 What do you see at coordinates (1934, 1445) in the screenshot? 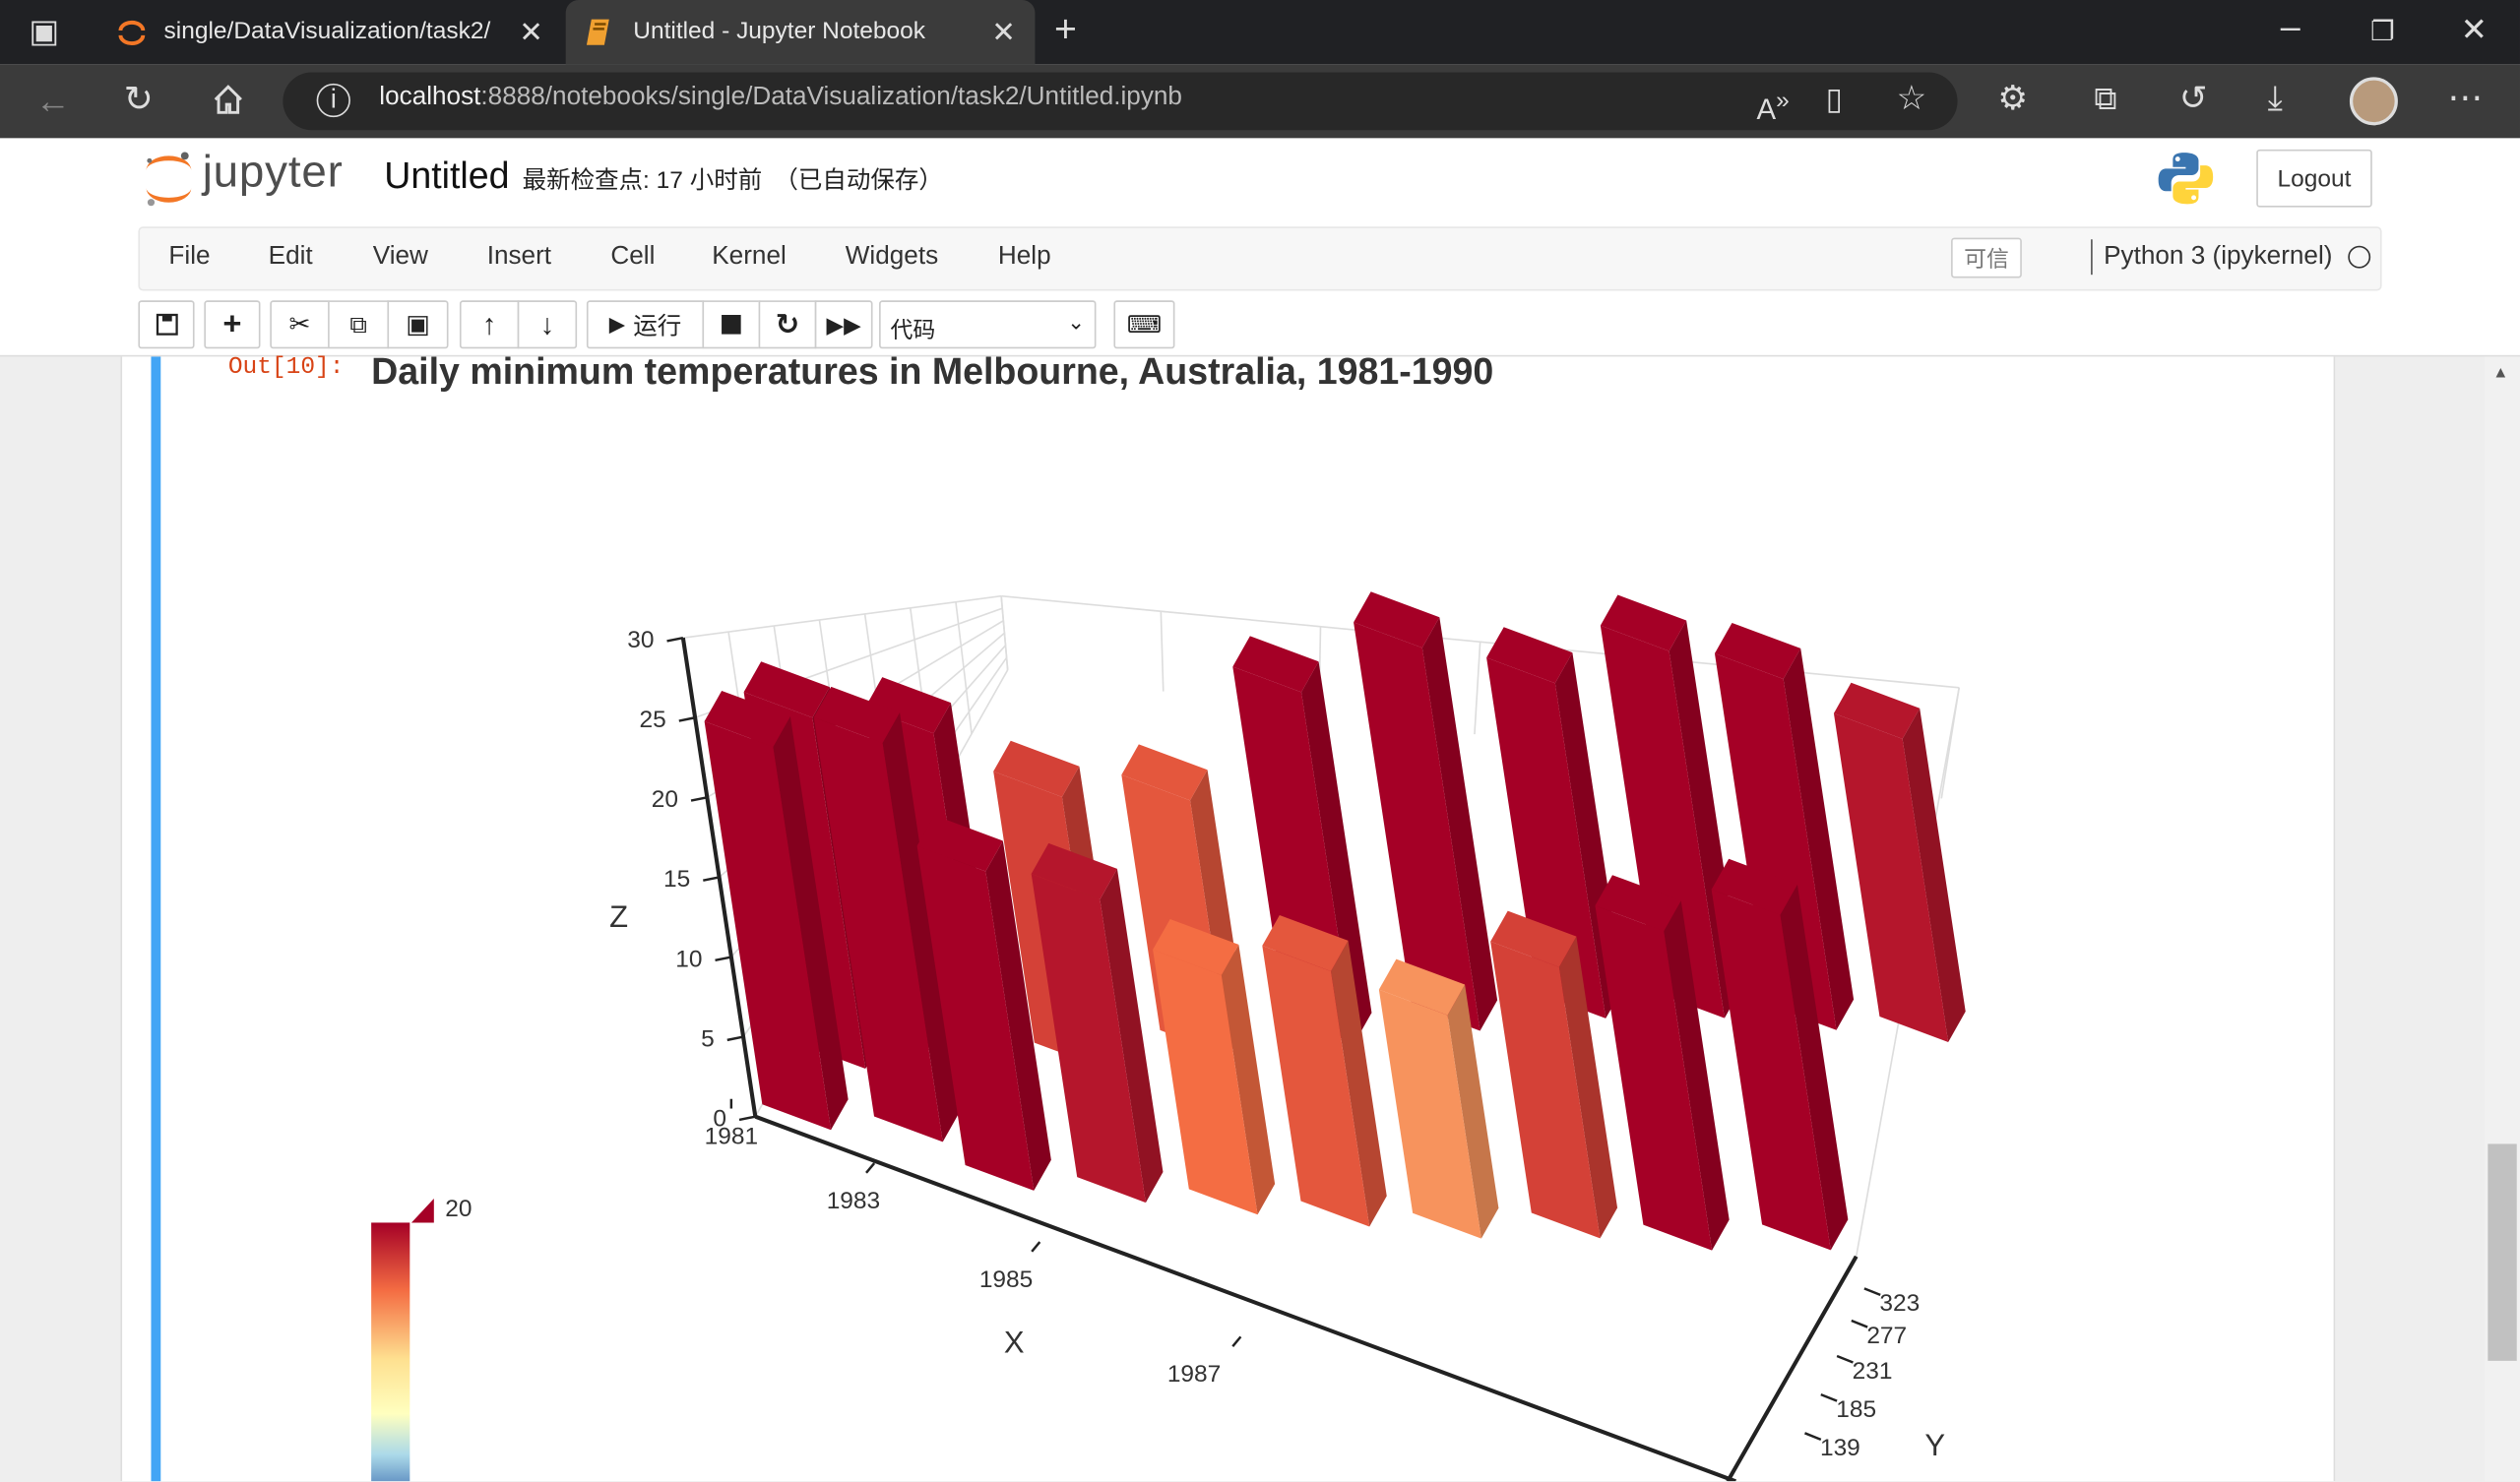
I see `y-axis-name: Y` at bounding box center [1934, 1445].